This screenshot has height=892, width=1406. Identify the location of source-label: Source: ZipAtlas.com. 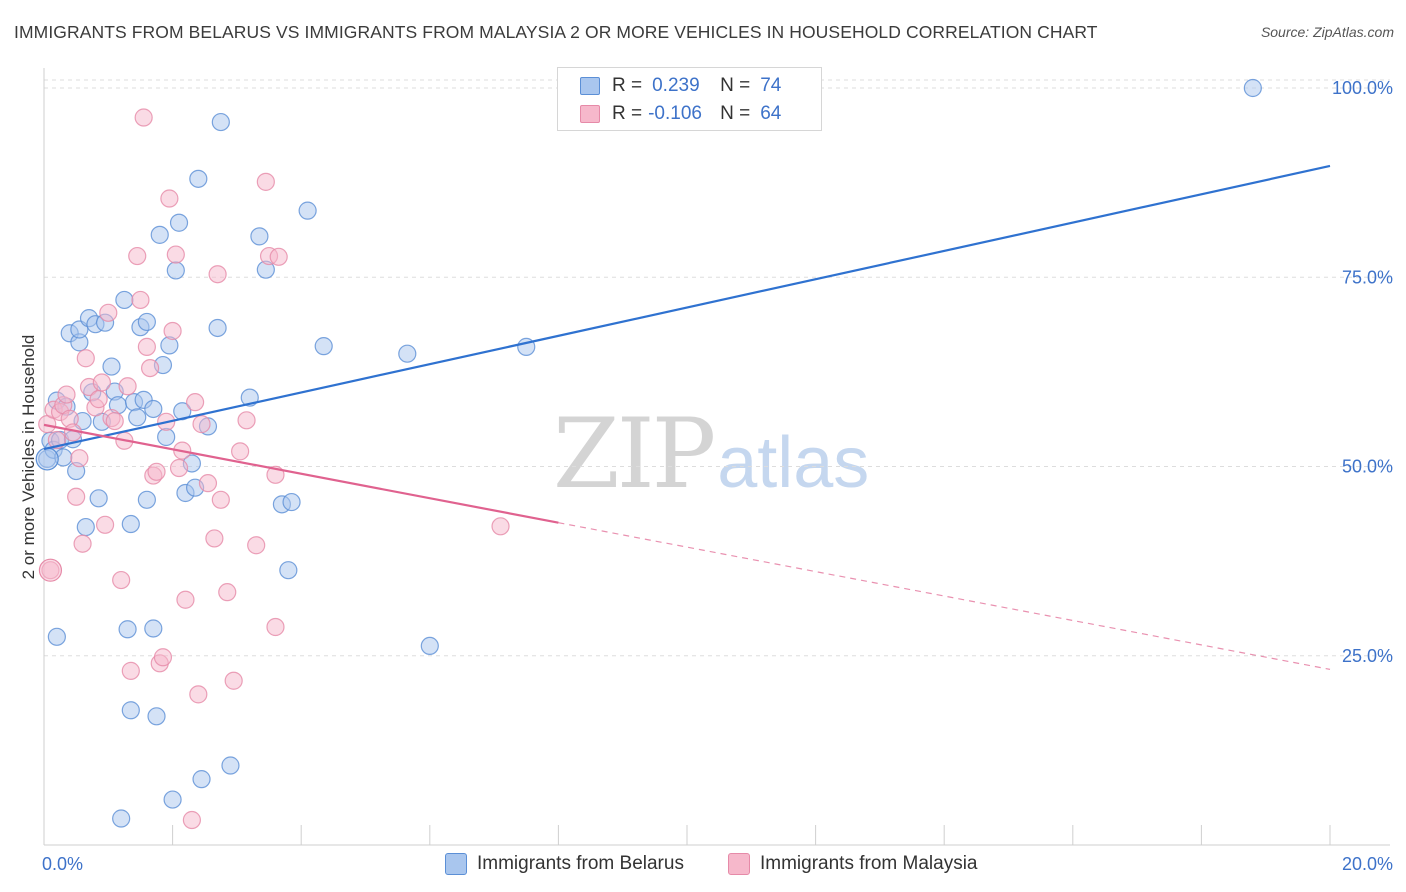
(1327, 32).